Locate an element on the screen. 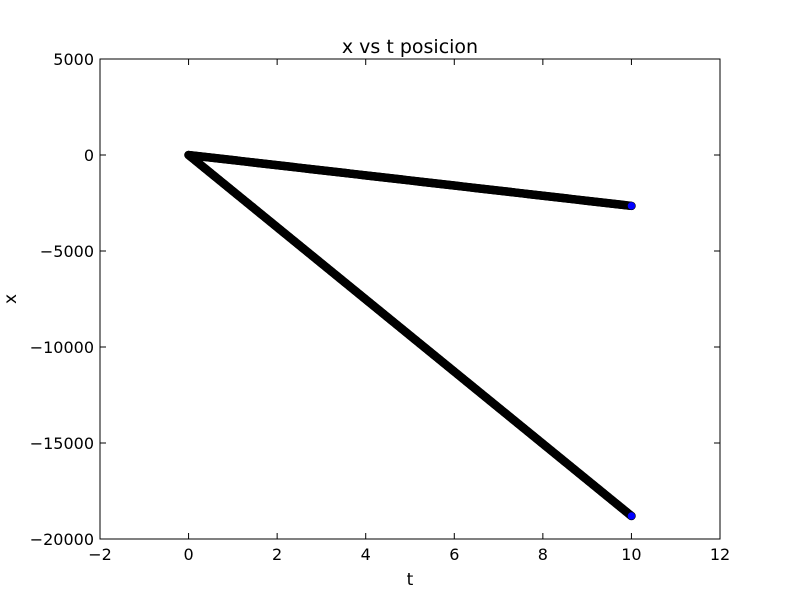 Image resolution: width=800 pixels, height=600 pixels. y-tick-label: 0 is located at coordinates (89, 155).